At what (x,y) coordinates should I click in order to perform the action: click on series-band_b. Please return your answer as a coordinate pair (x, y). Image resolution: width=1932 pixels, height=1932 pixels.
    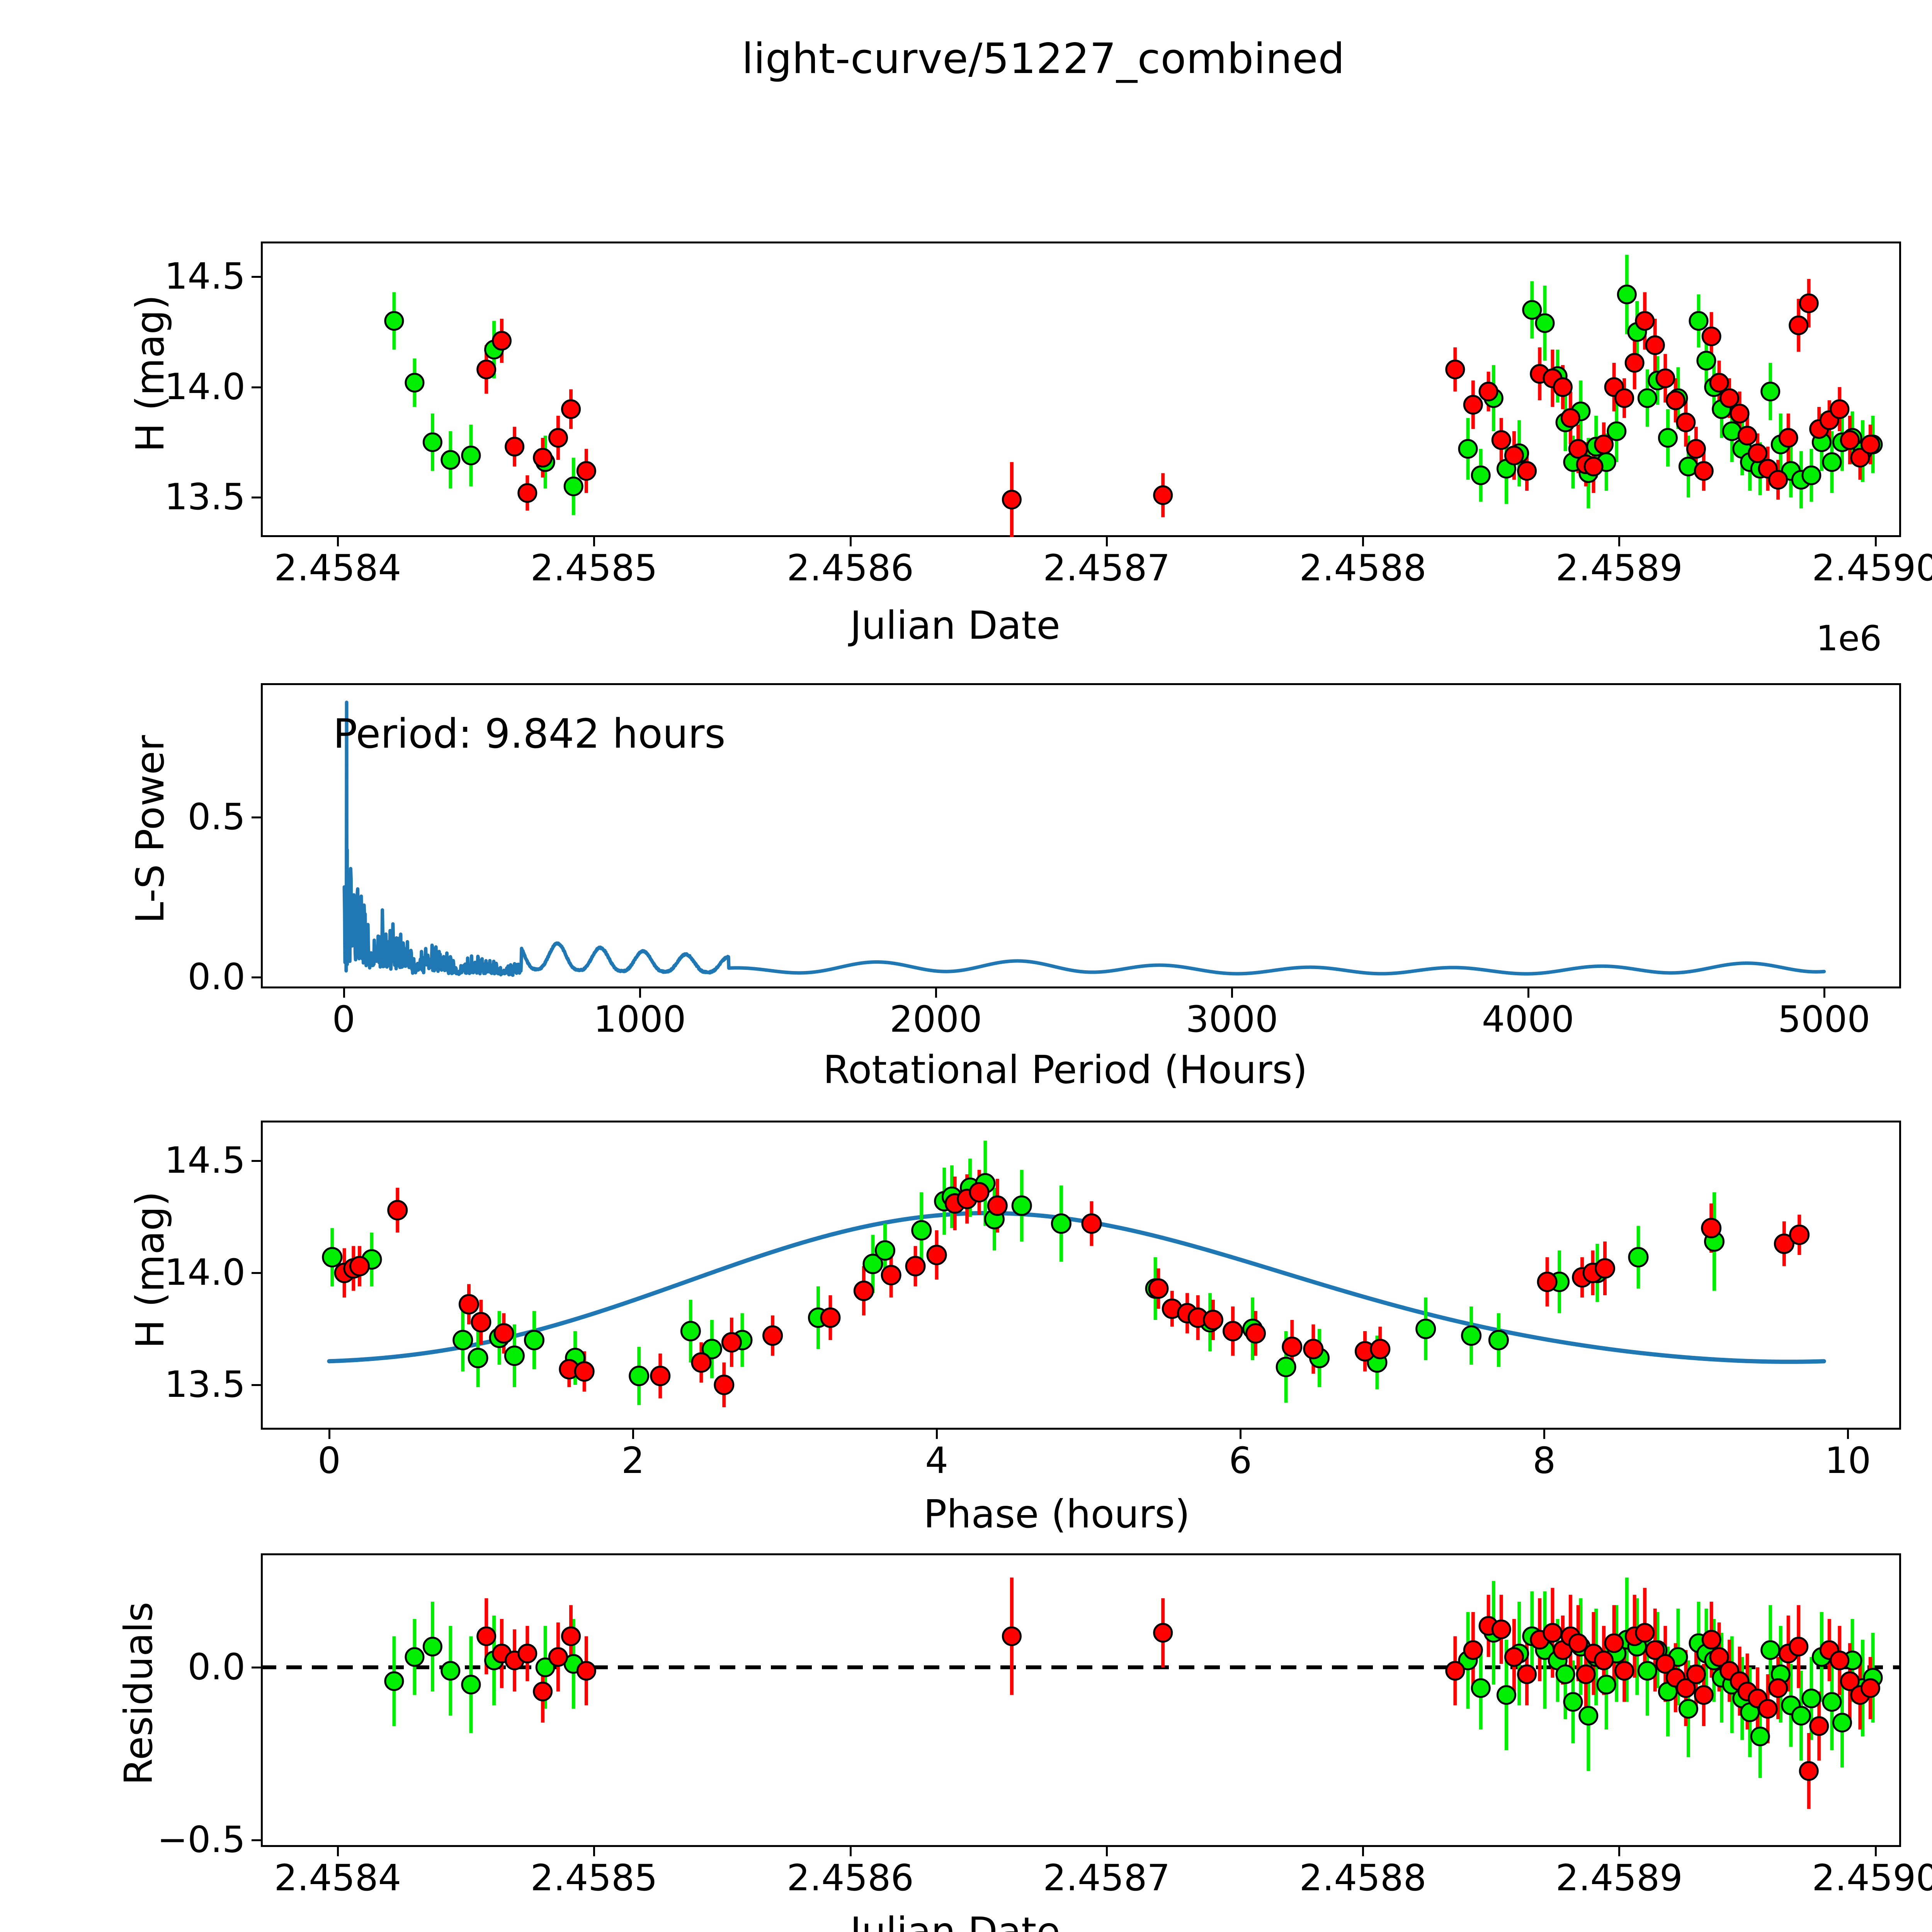
    Looking at the image, I should click on (1023, 1273).